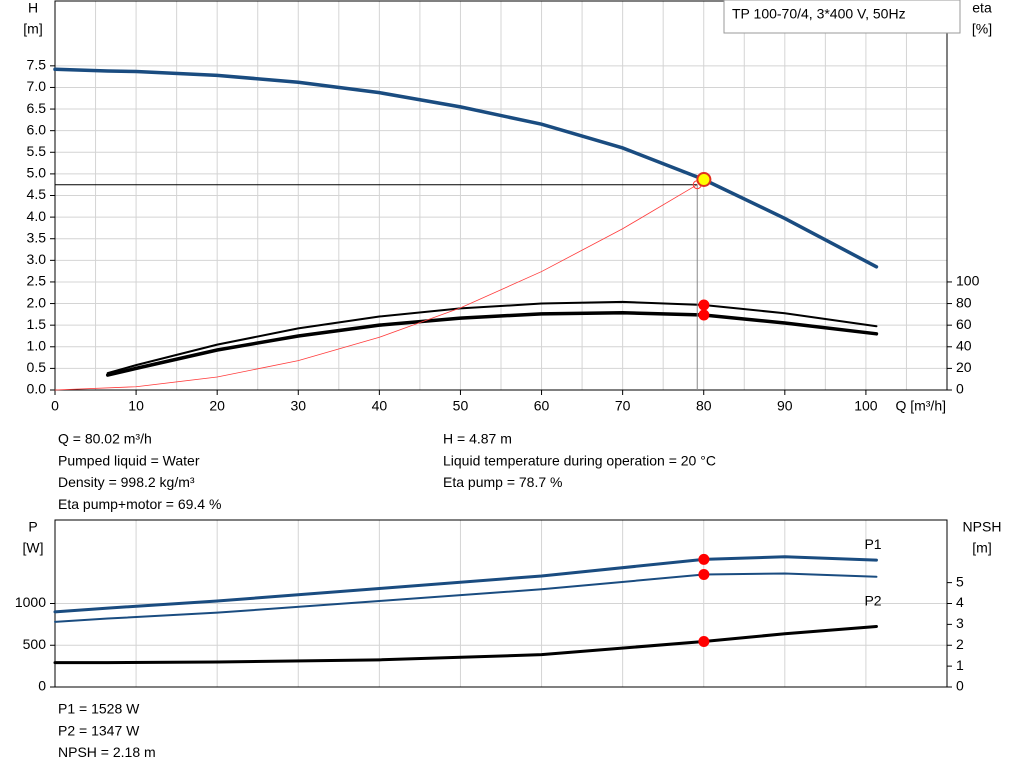 The width and height of the screenshot is (1024, 781). What do you see at coordinates (968, 281) in the screenshot?
I see `y2-tick-label: 100` at bounding box center [968, 281].